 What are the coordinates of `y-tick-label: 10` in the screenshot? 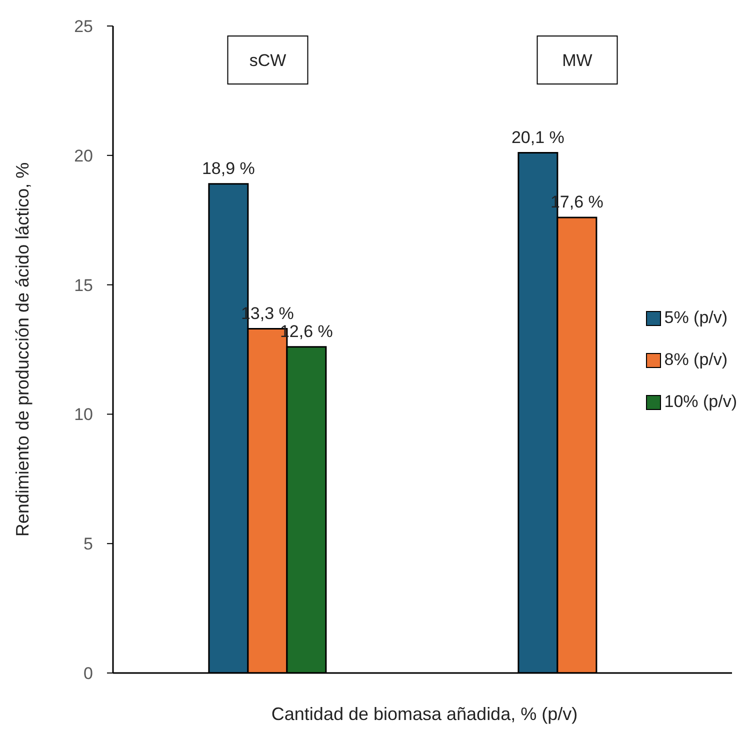 It's located at (83, 414).